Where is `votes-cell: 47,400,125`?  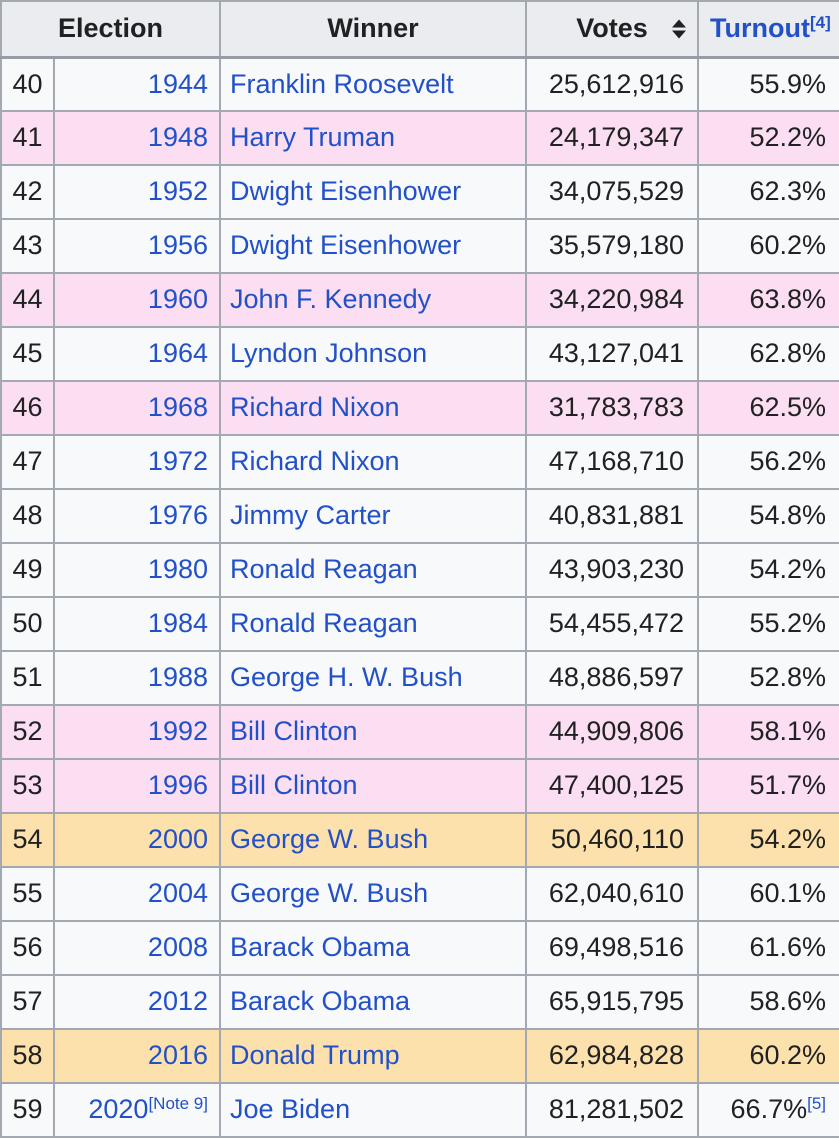
votes-cell: 47,400,125 is located at coordinates (612, 786).